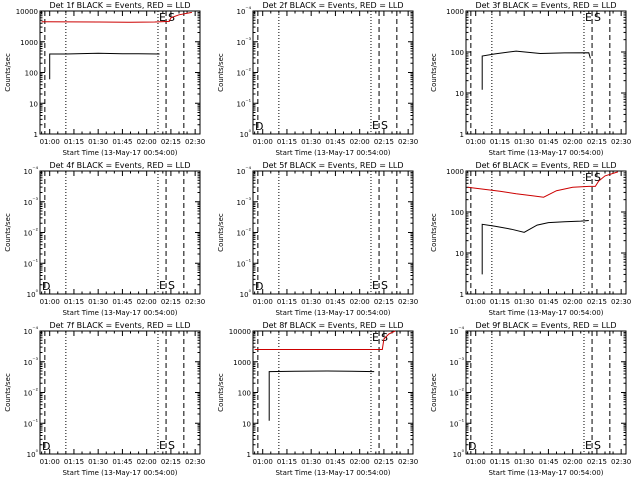 The image size is (640, 480). What do you see at coordinates (545, 5) in the screenshot?
I see `chart-title: Det 3f BLACK = Events, RED = LLD` at bounding box center [545, 5].